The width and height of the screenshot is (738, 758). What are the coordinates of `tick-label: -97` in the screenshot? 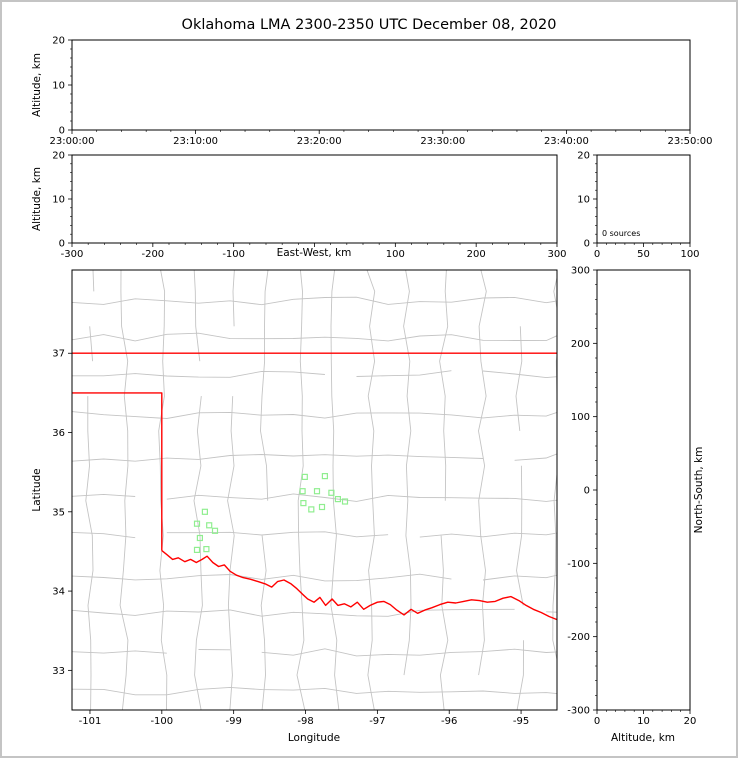 It's located at (377, 721).